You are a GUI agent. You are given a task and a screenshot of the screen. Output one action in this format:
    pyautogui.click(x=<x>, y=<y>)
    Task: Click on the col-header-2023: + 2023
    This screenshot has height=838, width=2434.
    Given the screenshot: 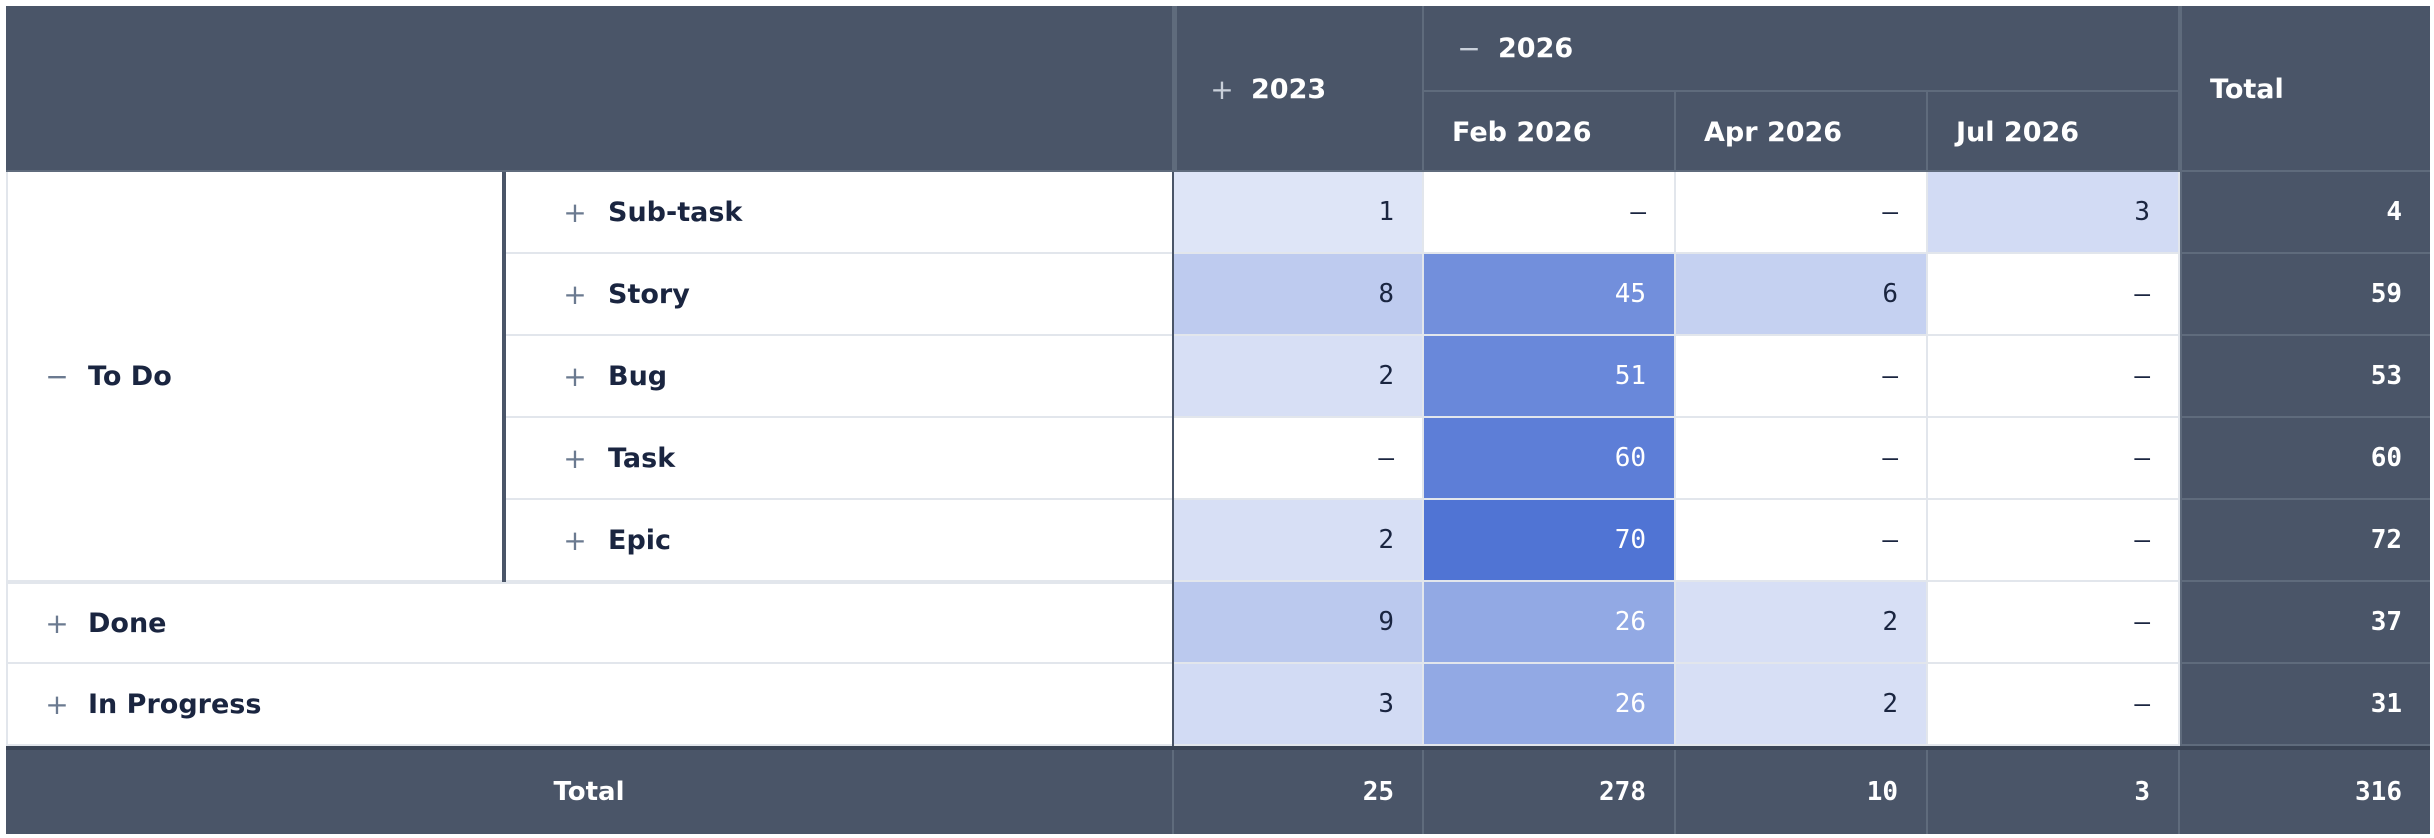 What is the action you would take?
    pyautogui.click(x=1299, y=89)
    